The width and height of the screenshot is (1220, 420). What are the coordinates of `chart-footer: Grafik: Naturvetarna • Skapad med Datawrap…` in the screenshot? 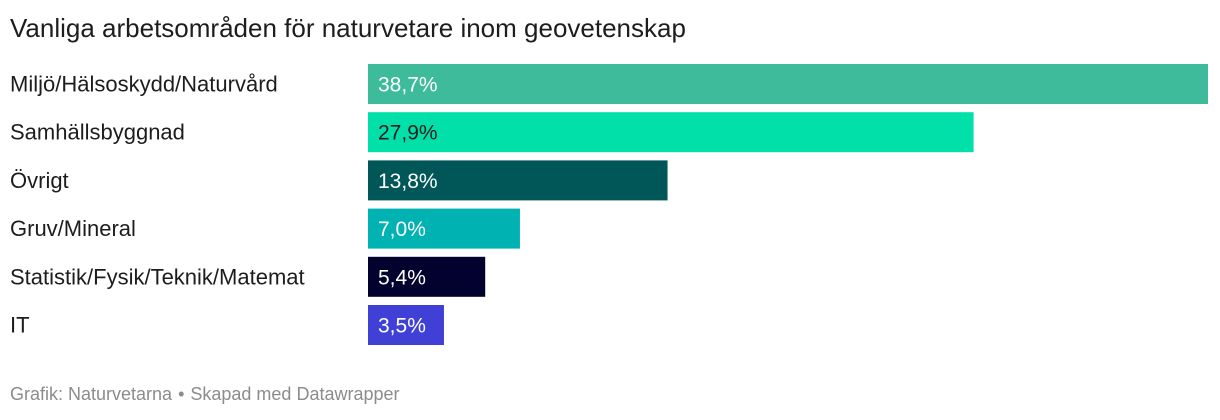 It's located at (205, 394).